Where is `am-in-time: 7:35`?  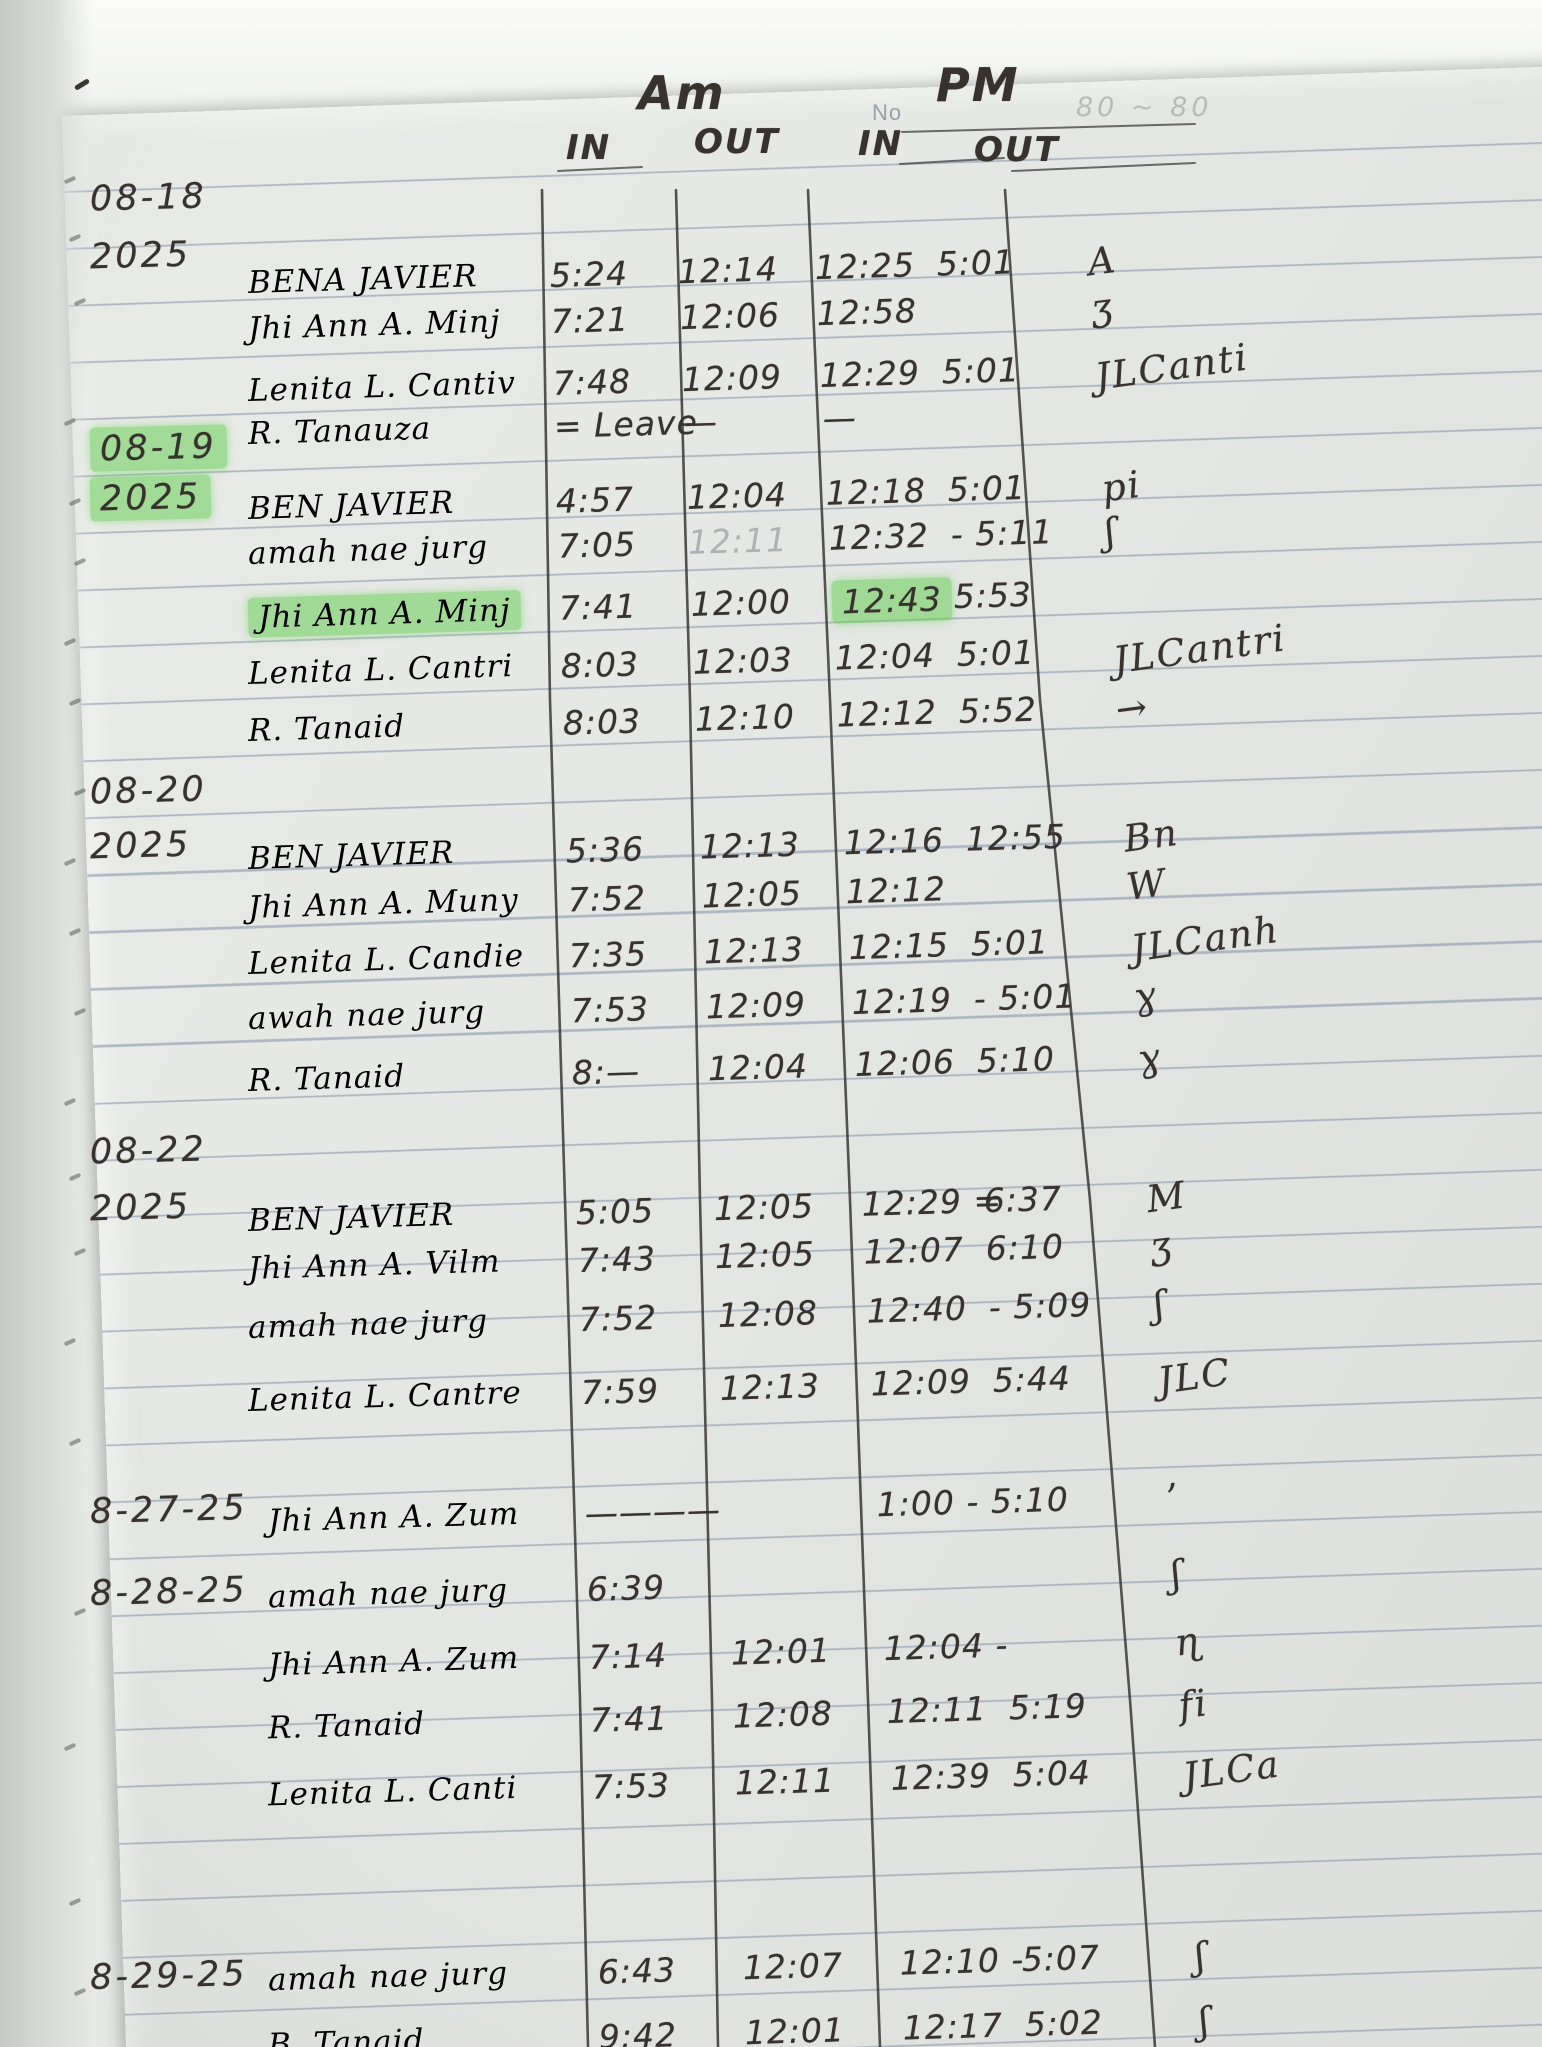
am-in-time: 7:35 is located at coordinates (608, 955).